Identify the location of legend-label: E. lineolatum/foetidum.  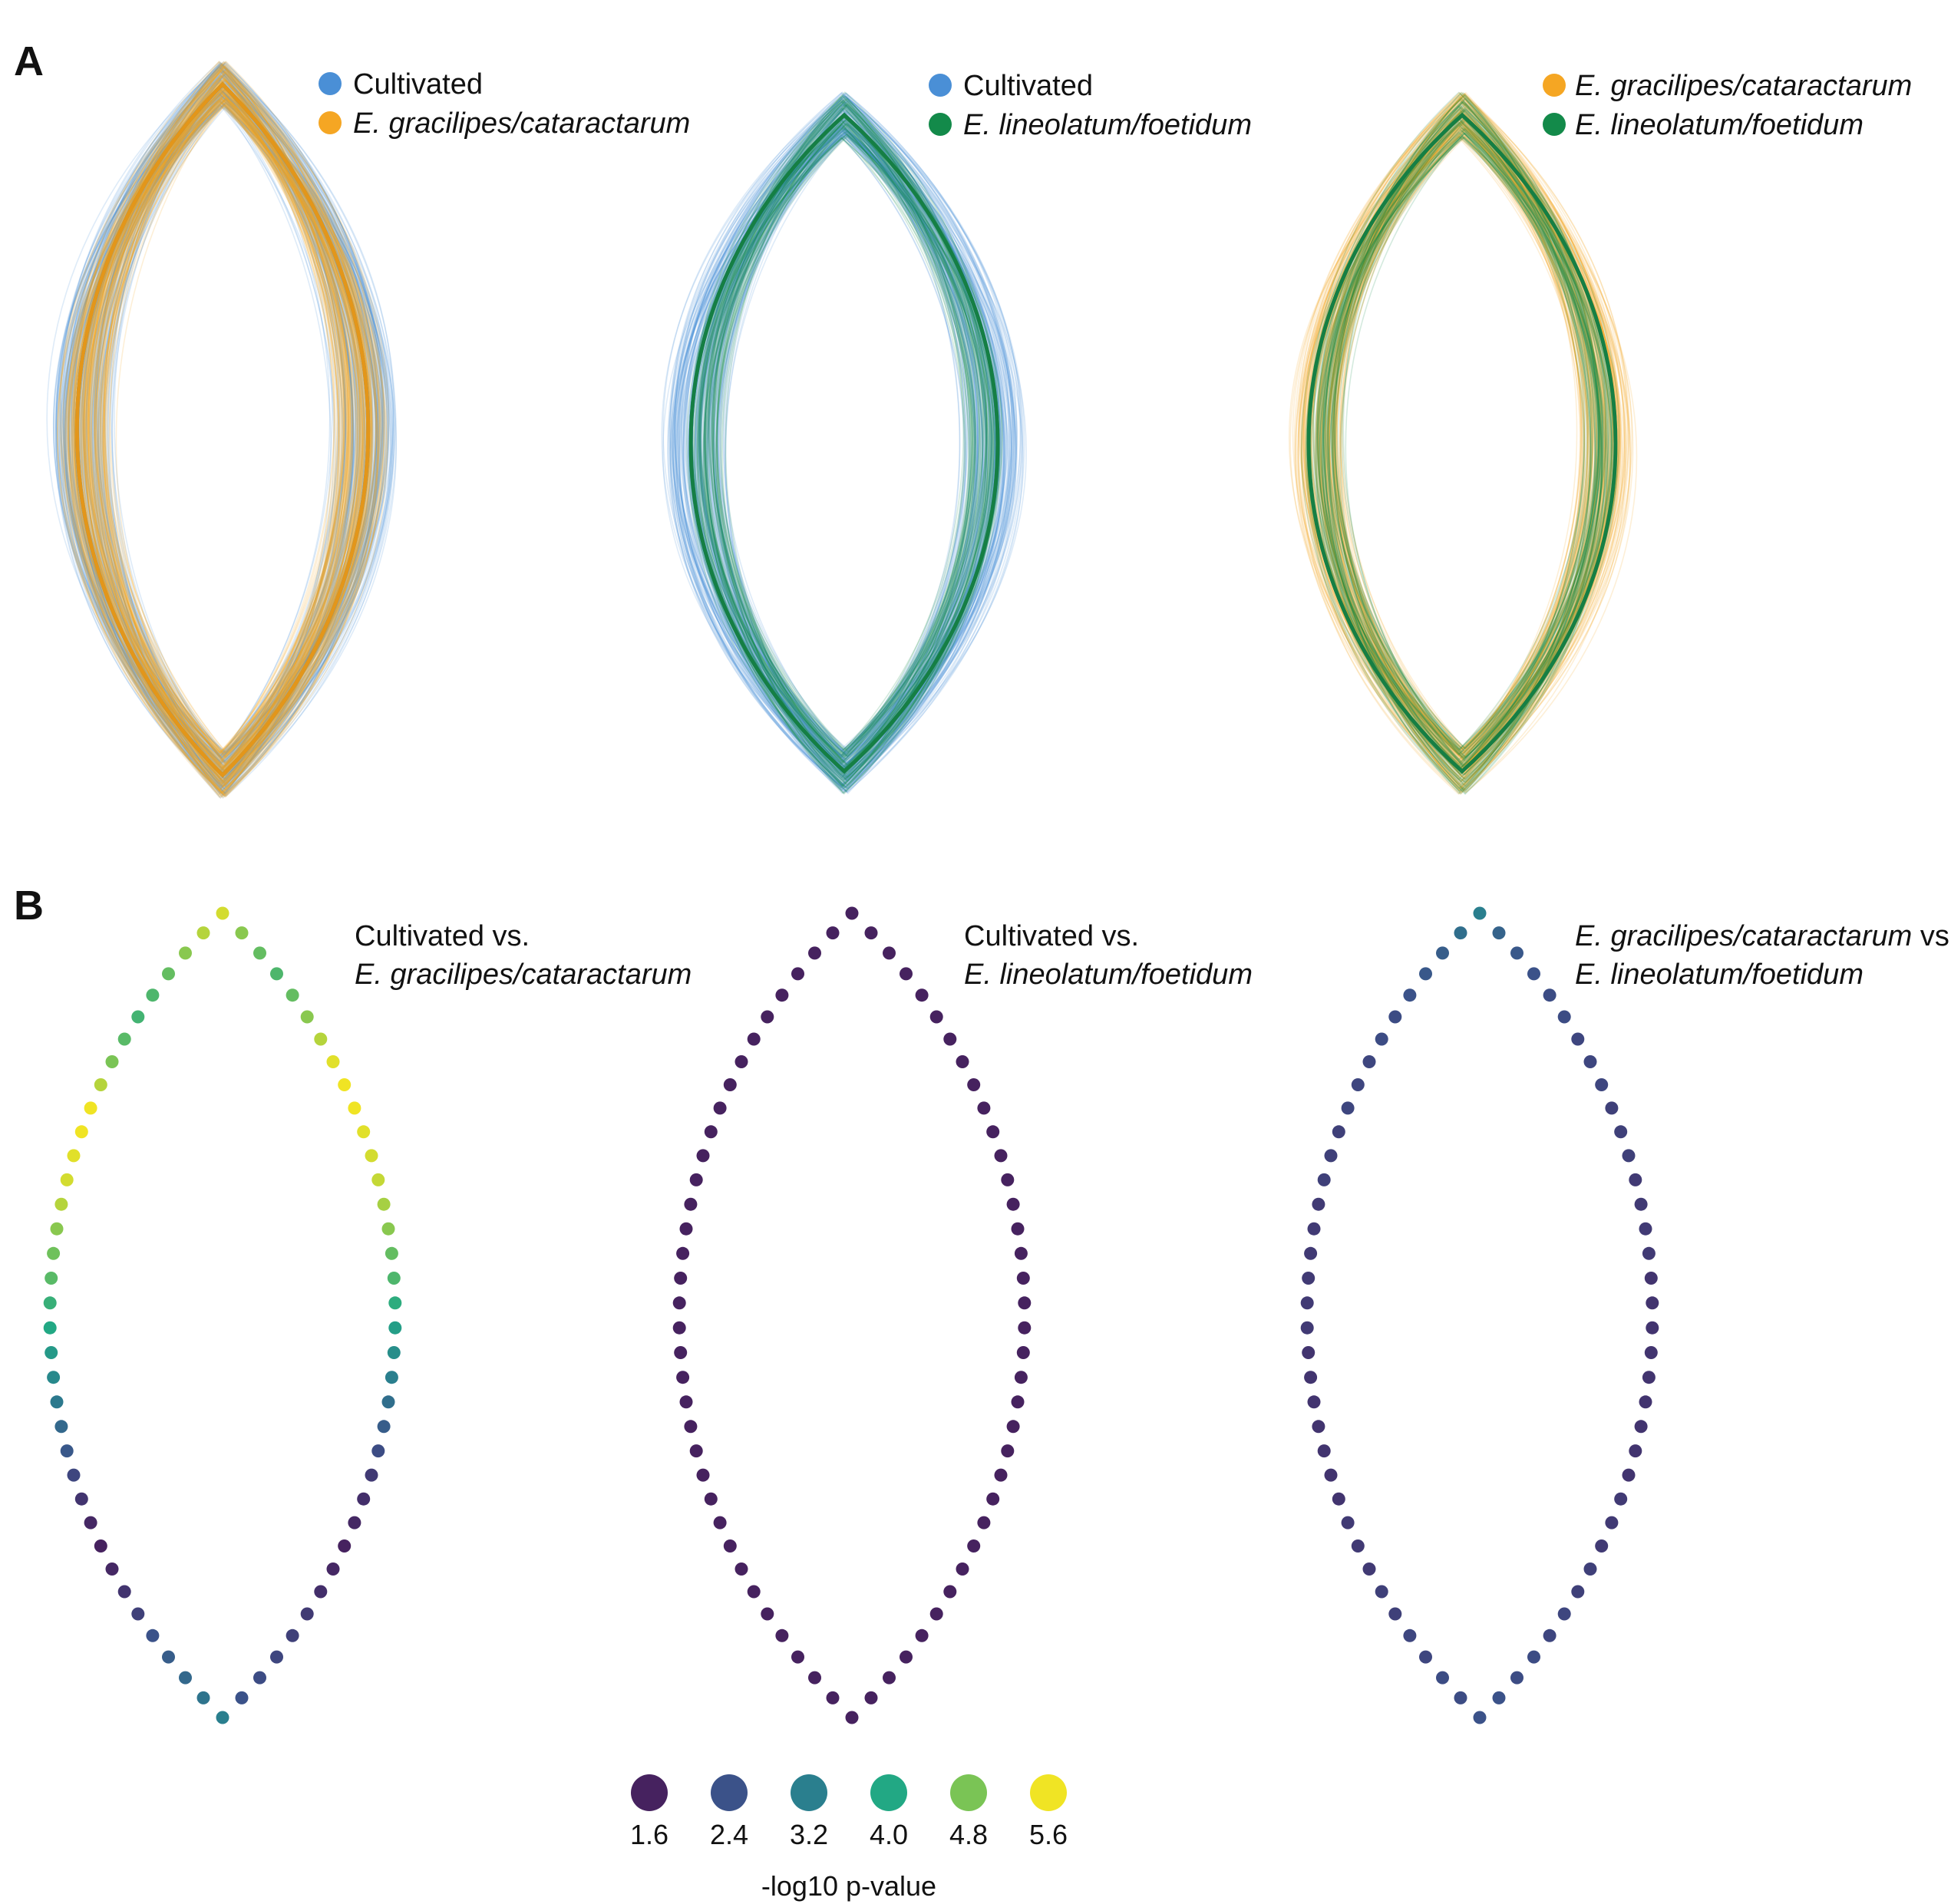
(1107, 125).